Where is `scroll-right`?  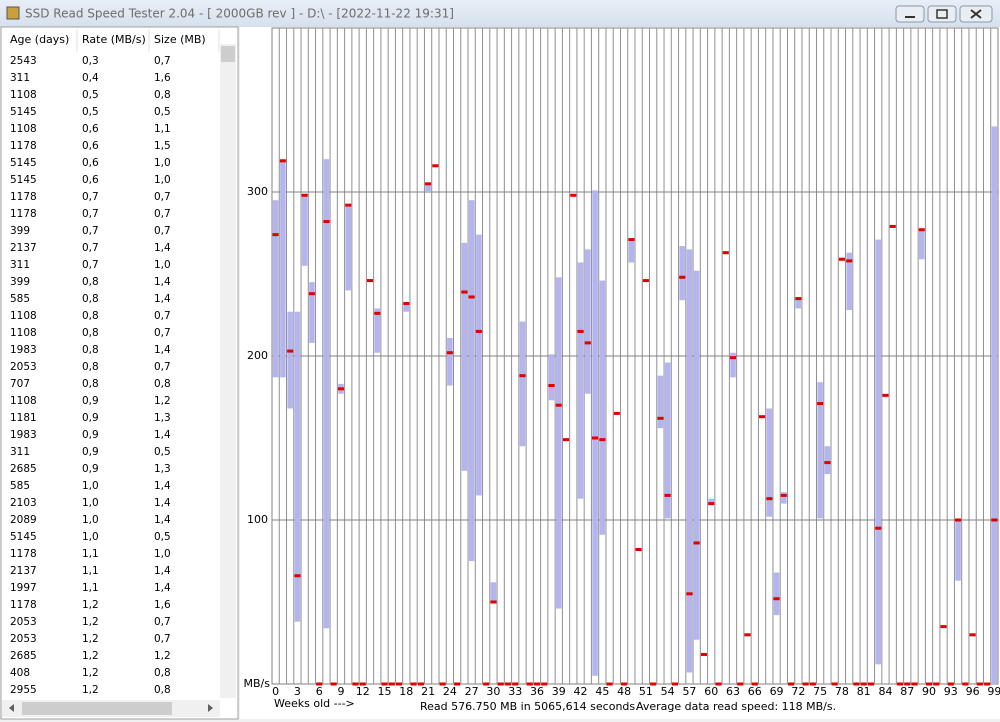 scroll-right is located at coordinates (210, 708).